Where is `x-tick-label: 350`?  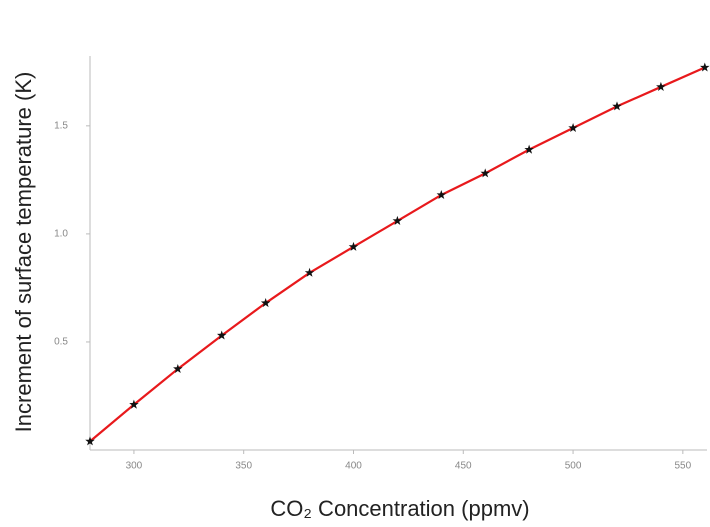
x-tick-label: 350 is located at coordinates (243, 466).